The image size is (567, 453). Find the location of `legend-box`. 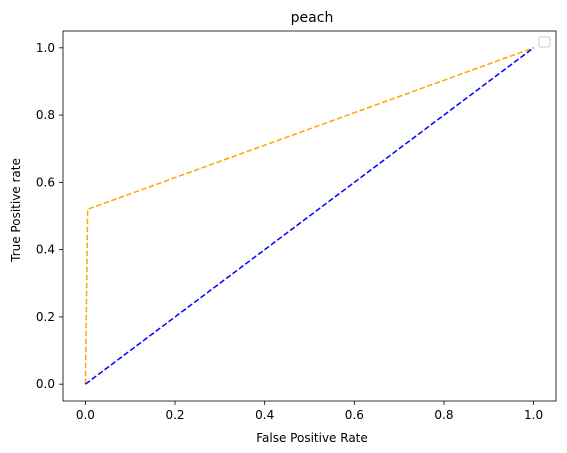

legend-box is located at coordinates (544, 42).